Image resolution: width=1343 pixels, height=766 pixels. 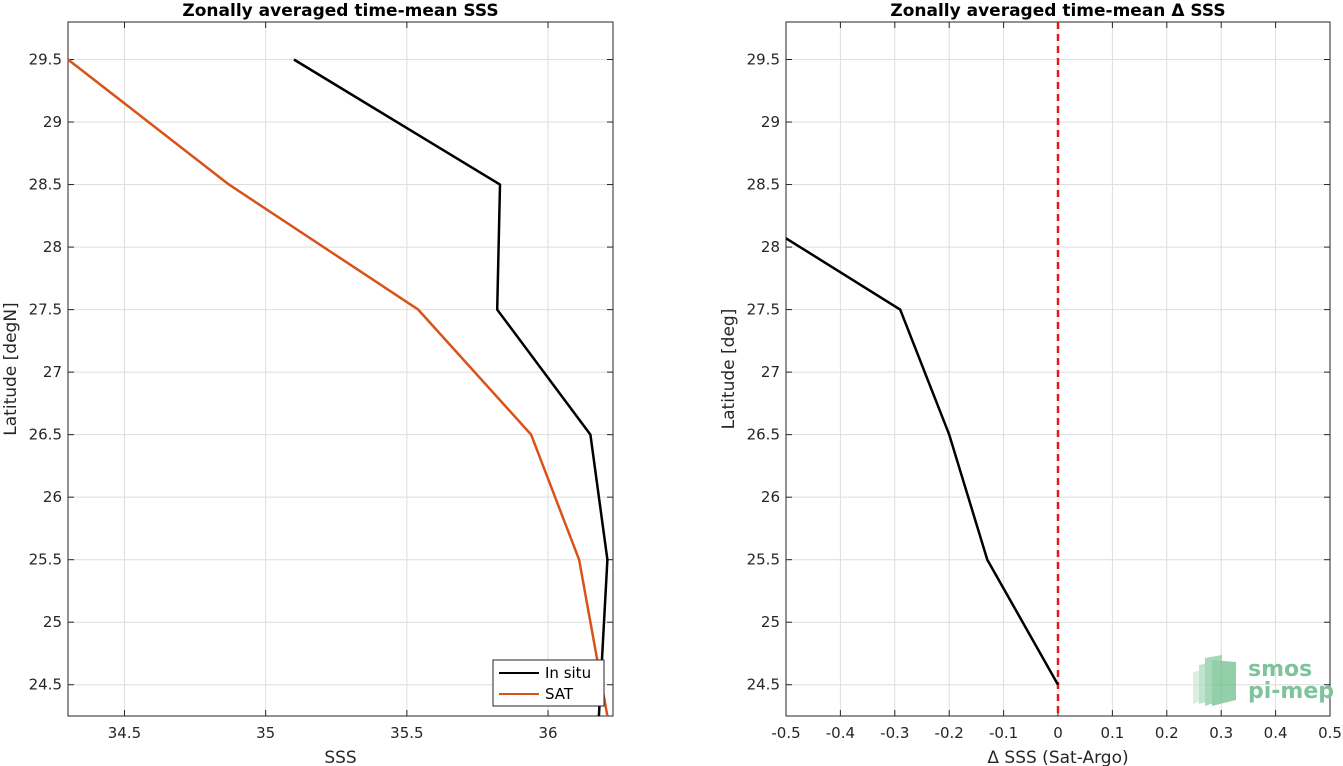 I want to click on x-tick-label: 0, so click(x=1058, y=733).